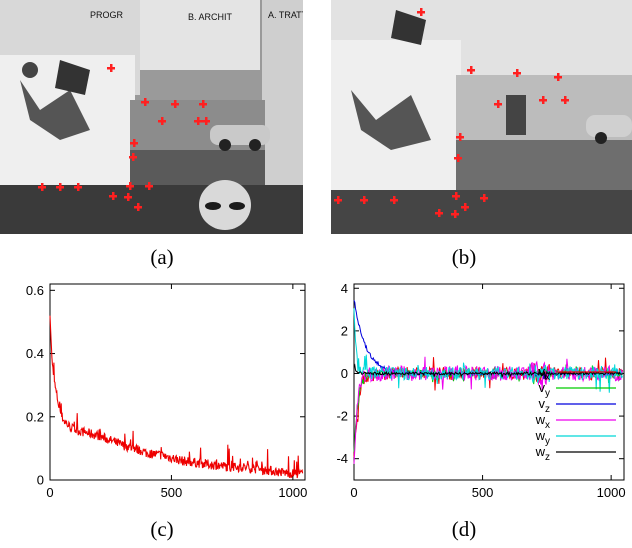 Image resolution: width=632 pixels, height=548 pixels. I want to click on panel-label-d: (d), so click(464, 529).